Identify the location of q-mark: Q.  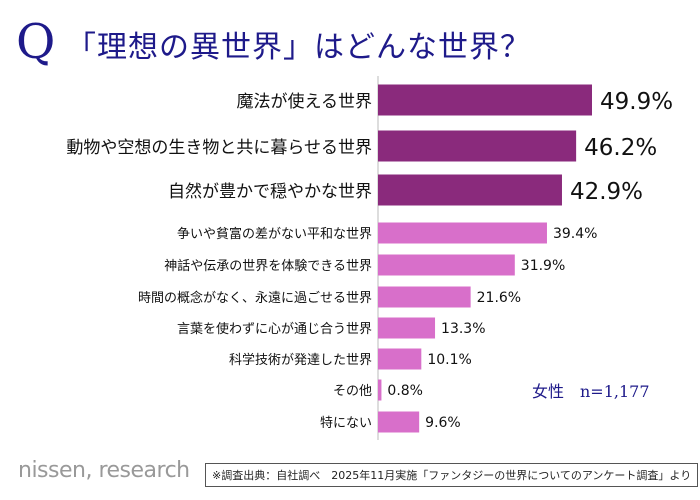
(36, 42).